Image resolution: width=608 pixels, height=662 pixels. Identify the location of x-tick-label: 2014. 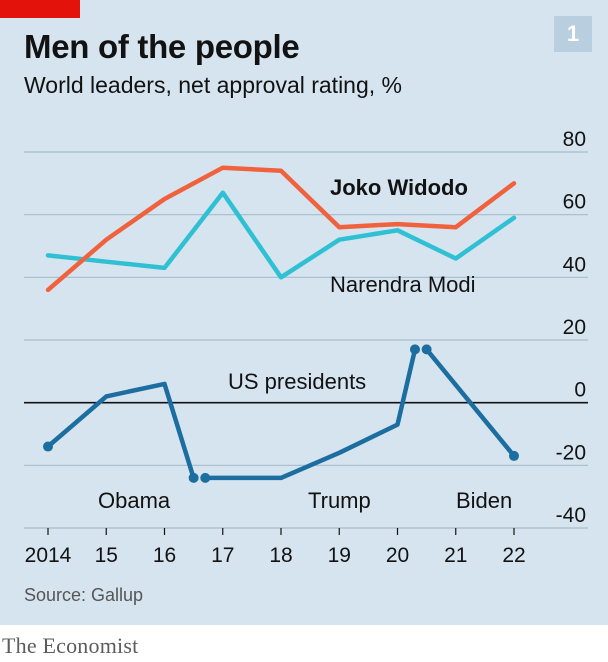
(48, 555).